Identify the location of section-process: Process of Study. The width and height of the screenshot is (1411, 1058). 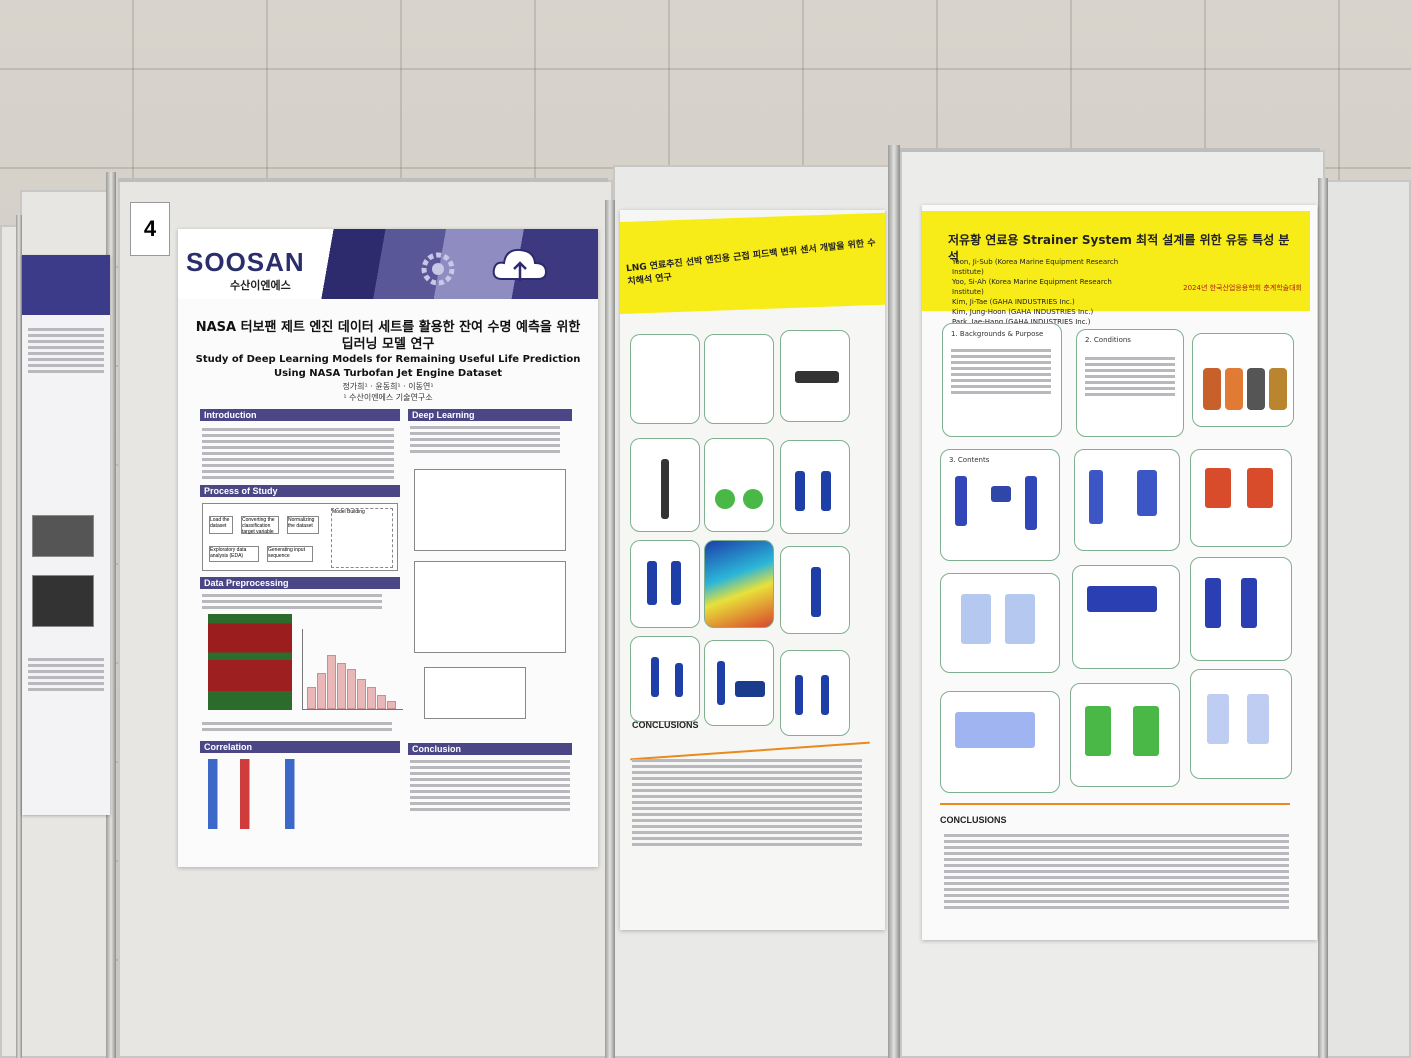
(300, 491).